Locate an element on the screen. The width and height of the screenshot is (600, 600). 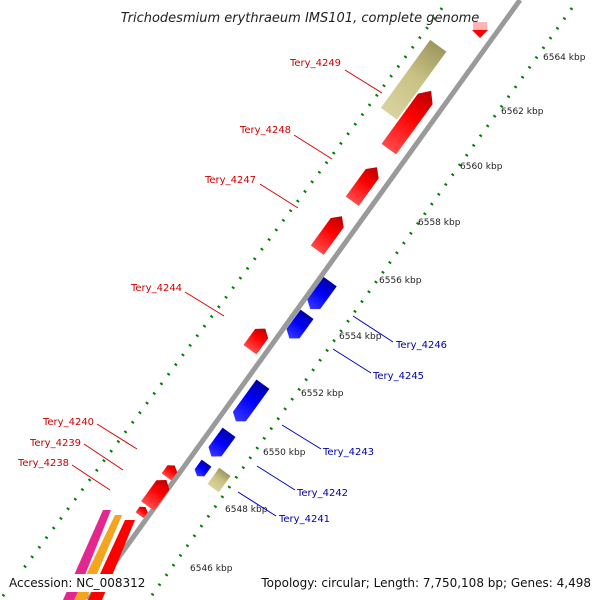
ruler-label: 6560 kbp is located at coordinates (481, 167).